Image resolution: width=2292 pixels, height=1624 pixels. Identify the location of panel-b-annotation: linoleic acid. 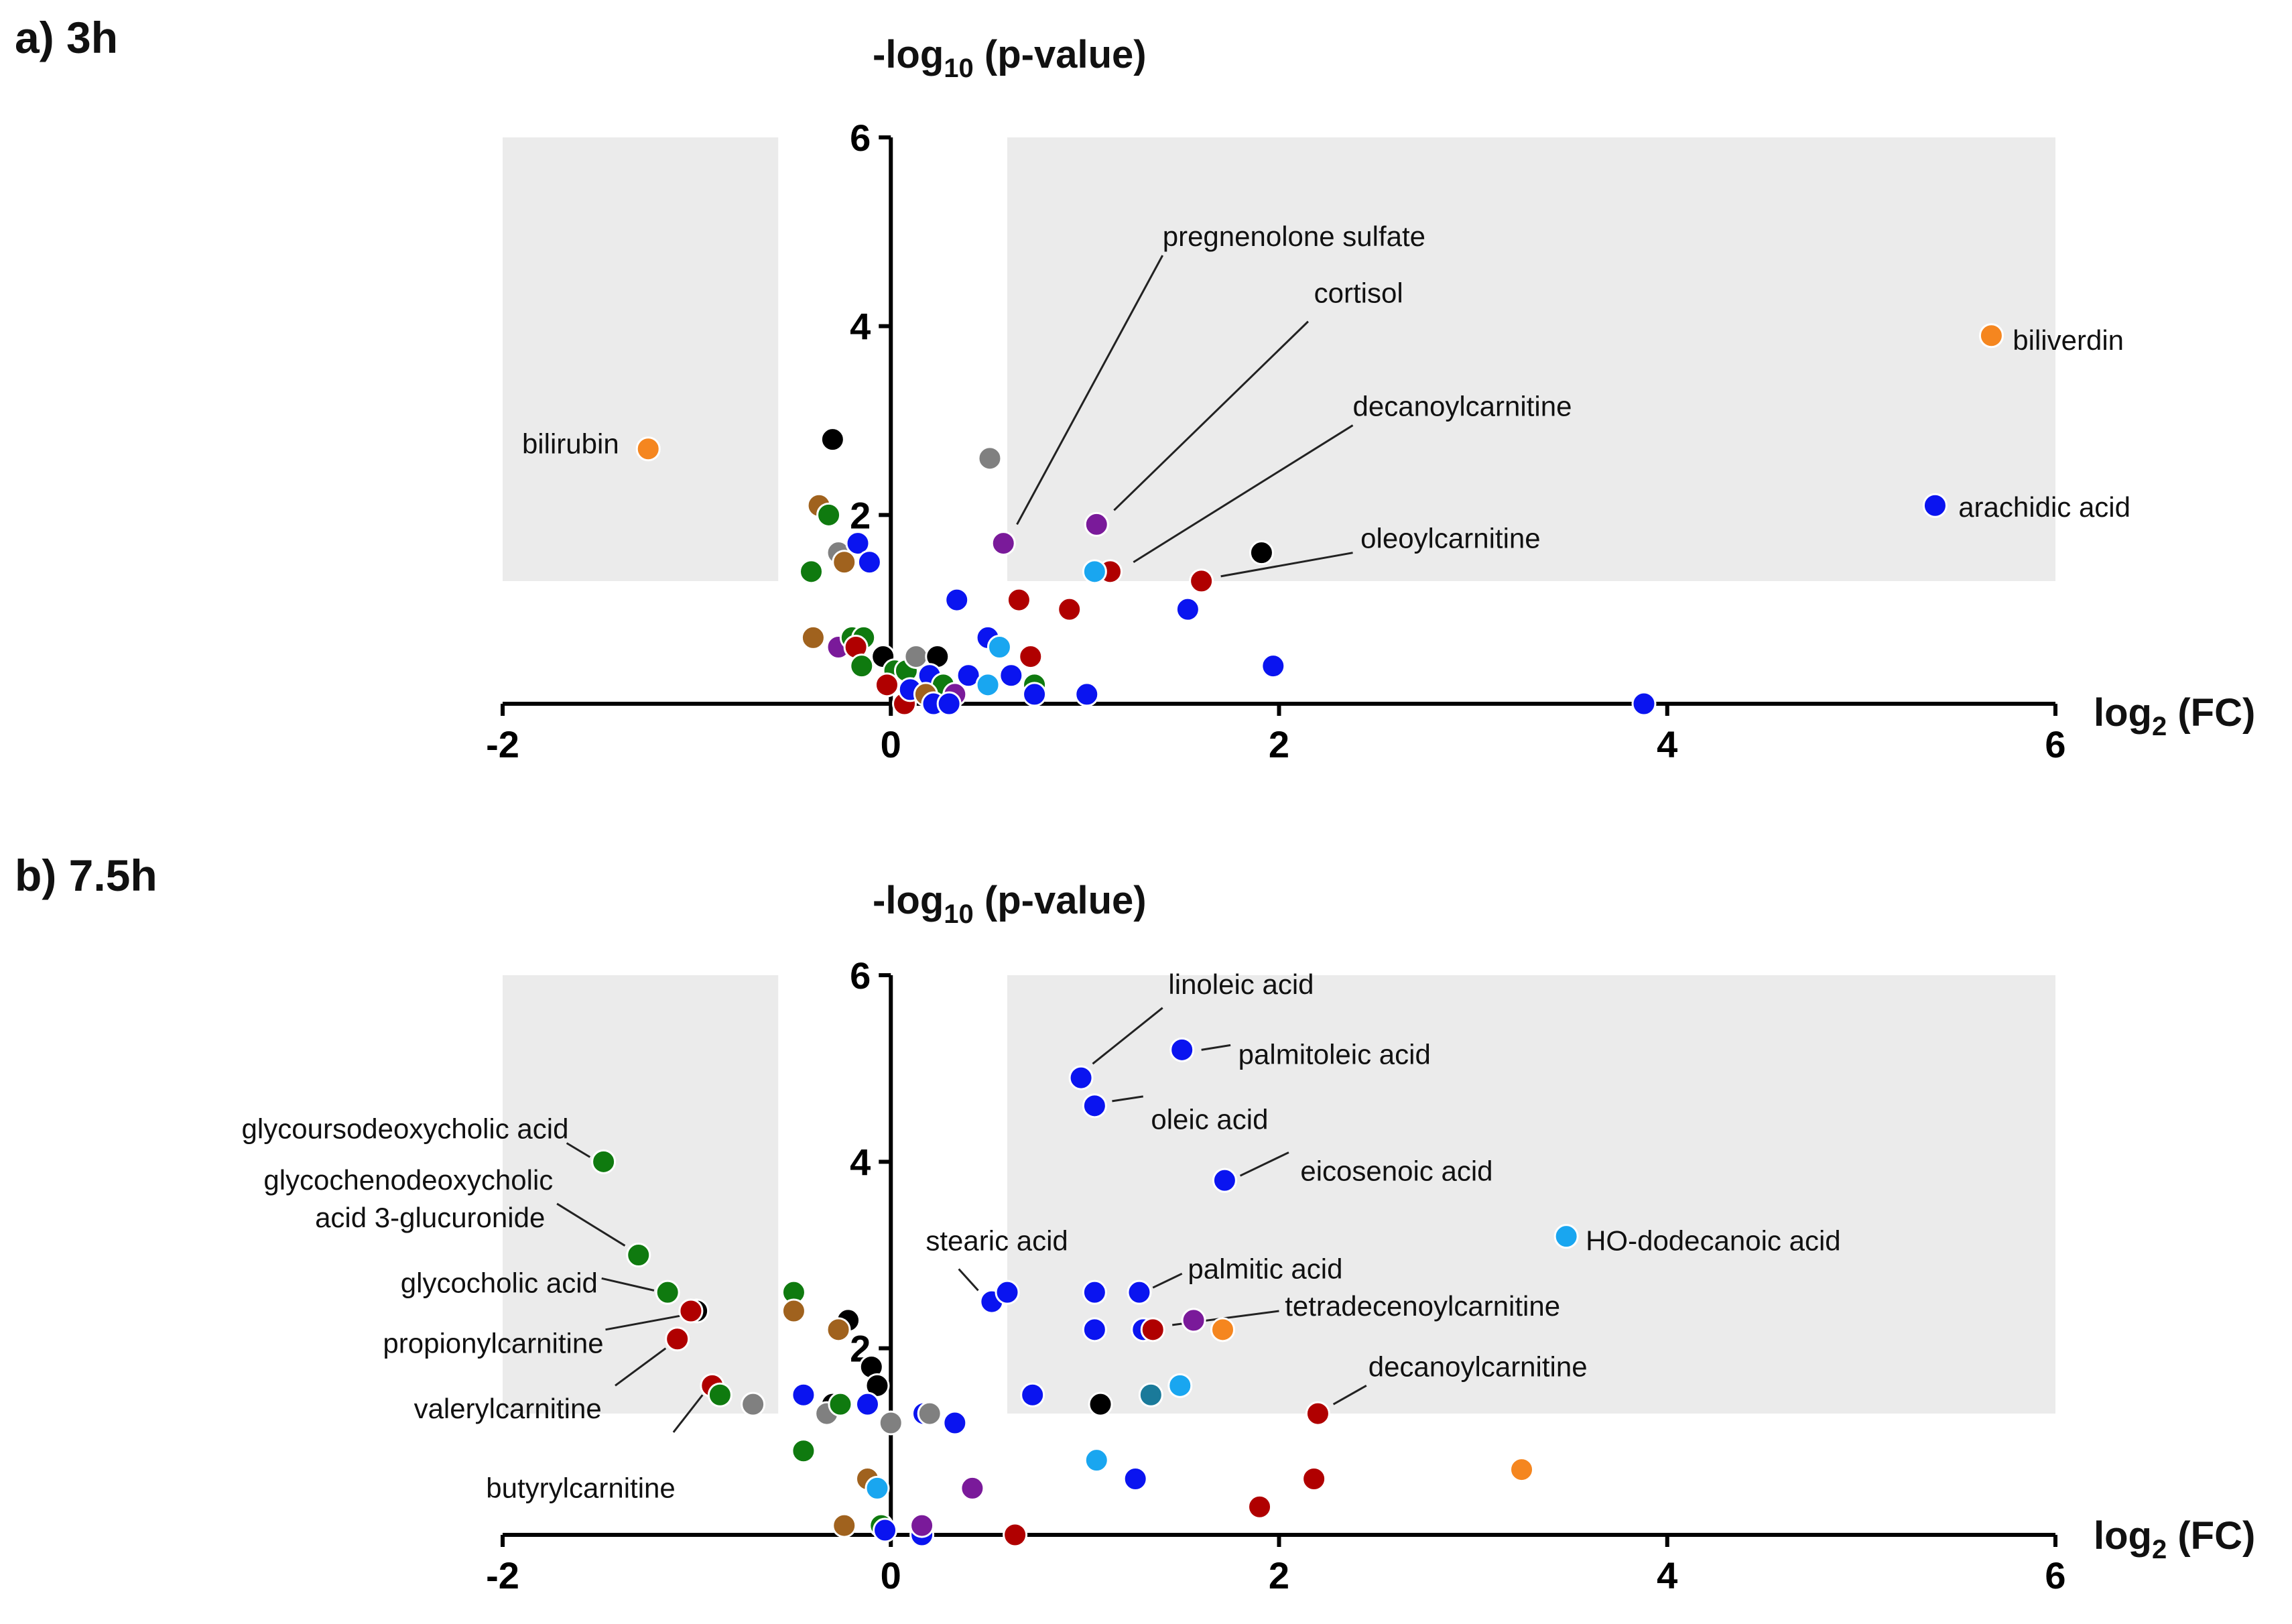
(1241, 985).